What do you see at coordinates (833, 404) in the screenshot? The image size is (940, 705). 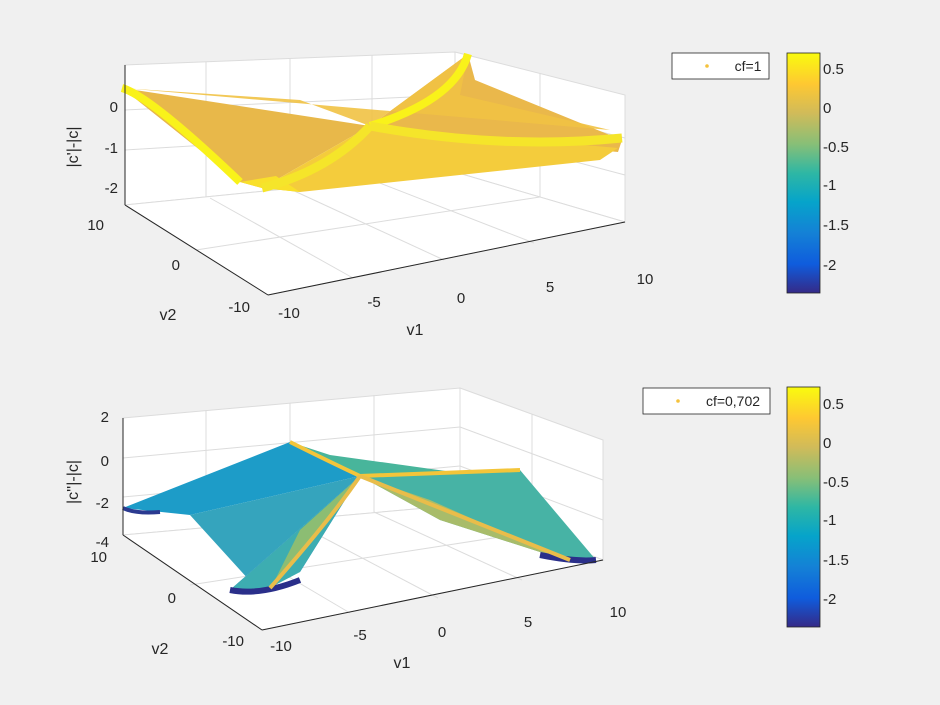 I see `bottom-cbar-tick-0: 0.5` at bounding box center [833, 404].